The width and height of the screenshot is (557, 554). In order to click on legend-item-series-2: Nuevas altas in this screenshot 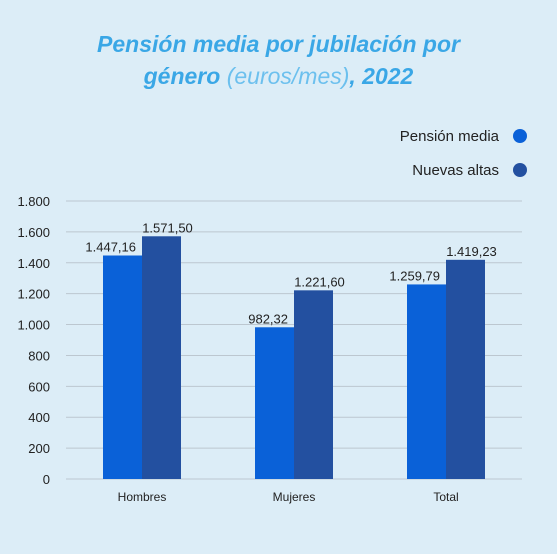, I will do `click(463, 170)`.